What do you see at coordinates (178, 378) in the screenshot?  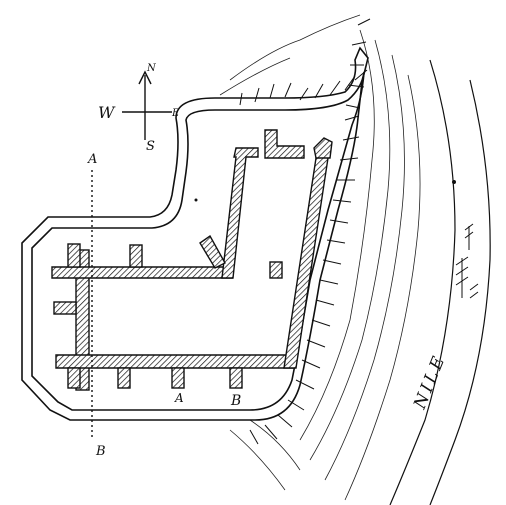 I see `buttress-a` at bounding box center [178, 378].